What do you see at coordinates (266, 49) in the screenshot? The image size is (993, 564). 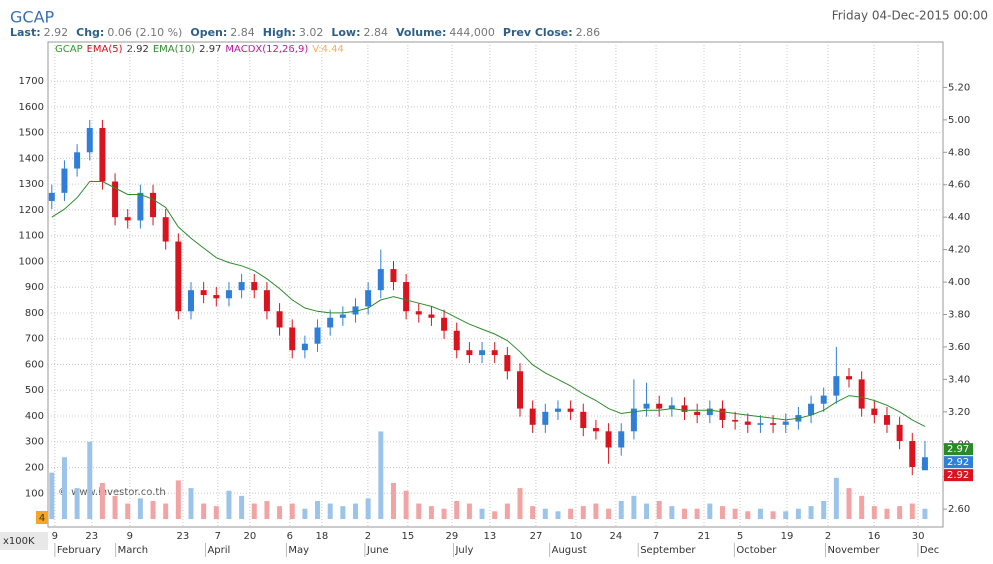 I see `legend-item: MACDX(12,26,9)` at bounding box center [266, 49].